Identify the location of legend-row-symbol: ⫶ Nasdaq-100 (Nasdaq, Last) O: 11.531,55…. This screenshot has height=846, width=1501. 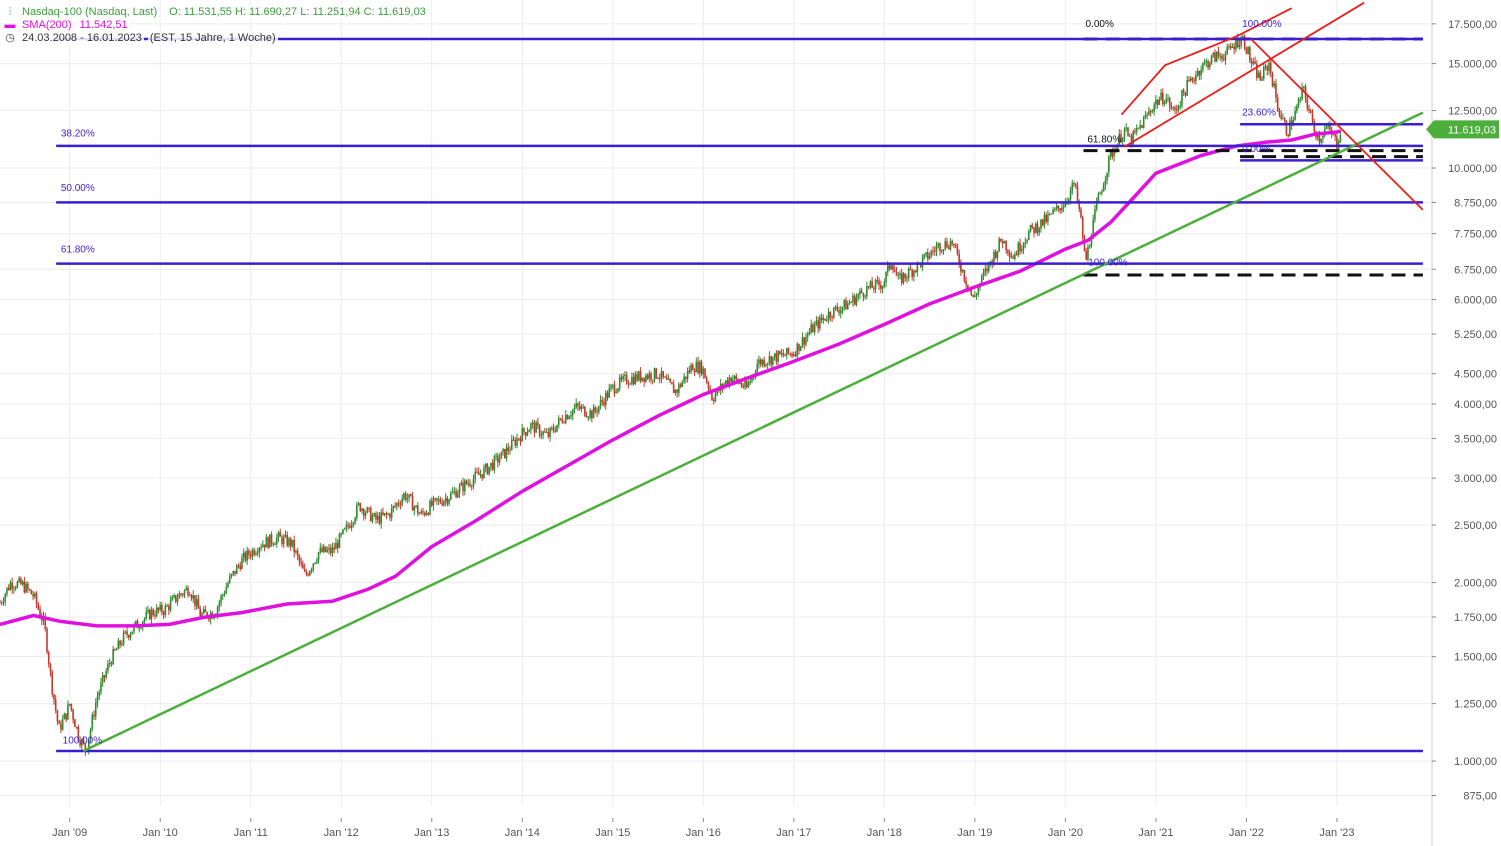
(216, 12).